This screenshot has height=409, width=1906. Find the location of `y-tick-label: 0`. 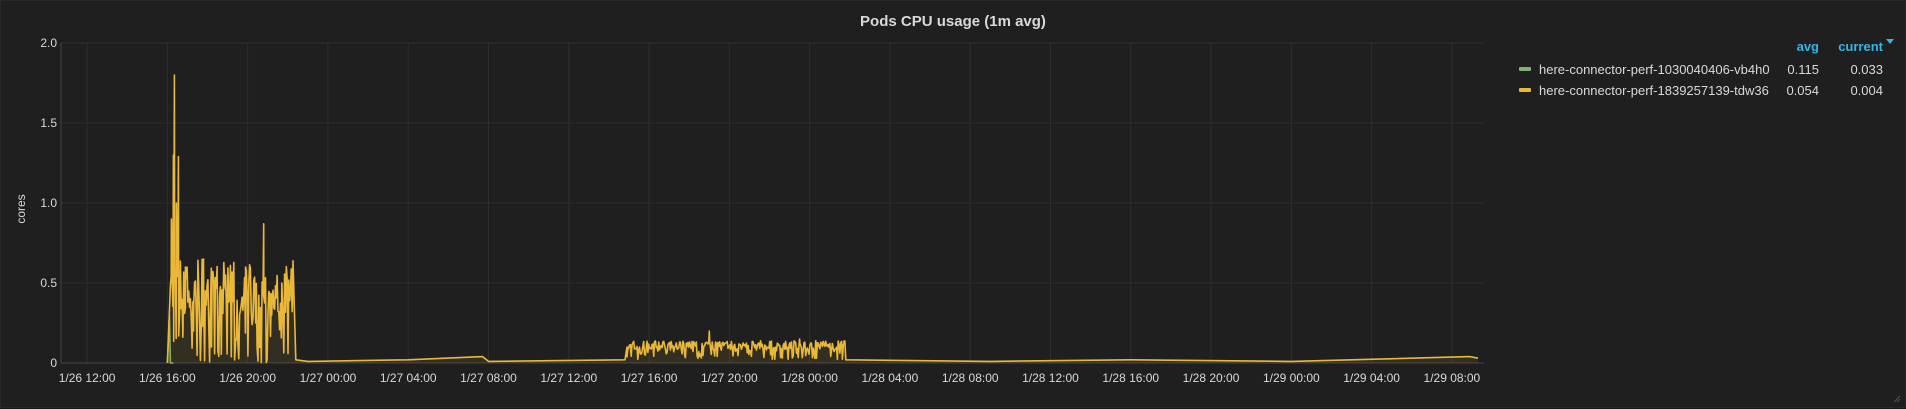

y-tick-label: 0 is located at coordinates (53, 363).